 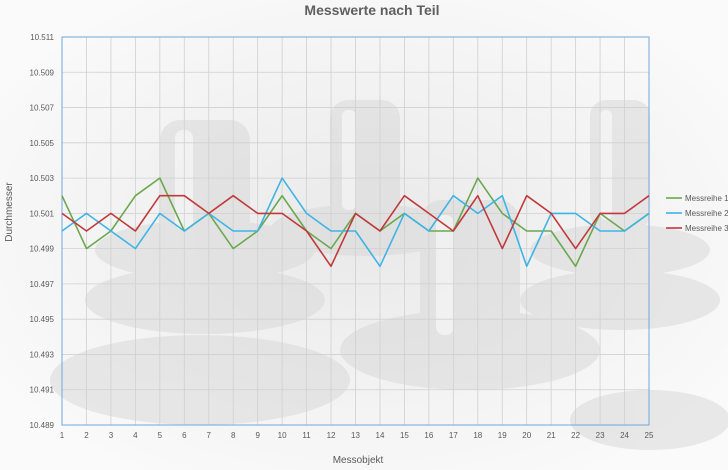 I want to click on x-tick-label: 13, so click(x=355, y=435).